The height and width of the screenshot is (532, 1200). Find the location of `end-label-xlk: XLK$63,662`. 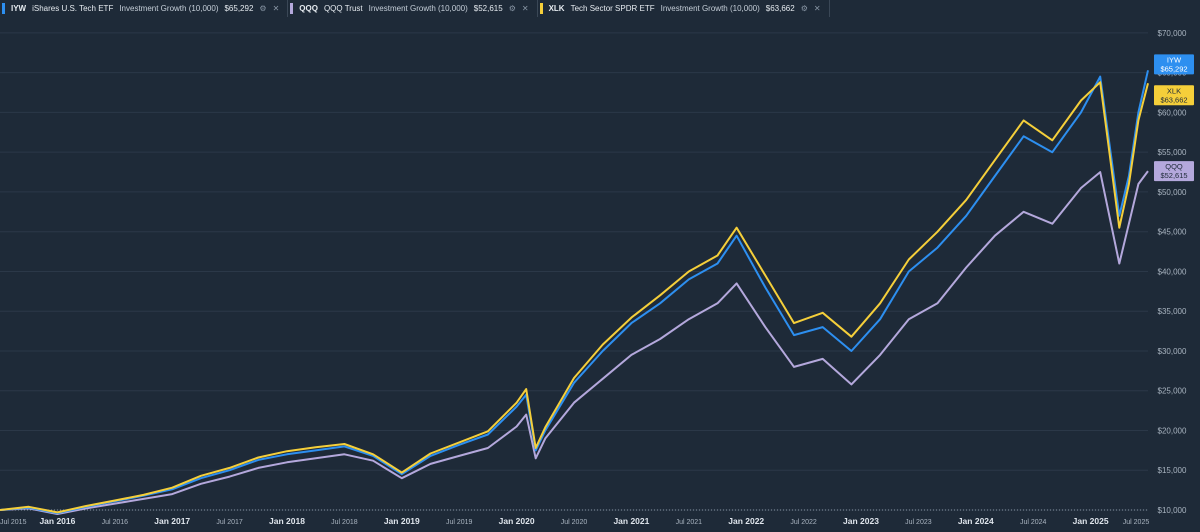

end-label-xlk: XLK$63,662 is located at coordinates (1174, 95).